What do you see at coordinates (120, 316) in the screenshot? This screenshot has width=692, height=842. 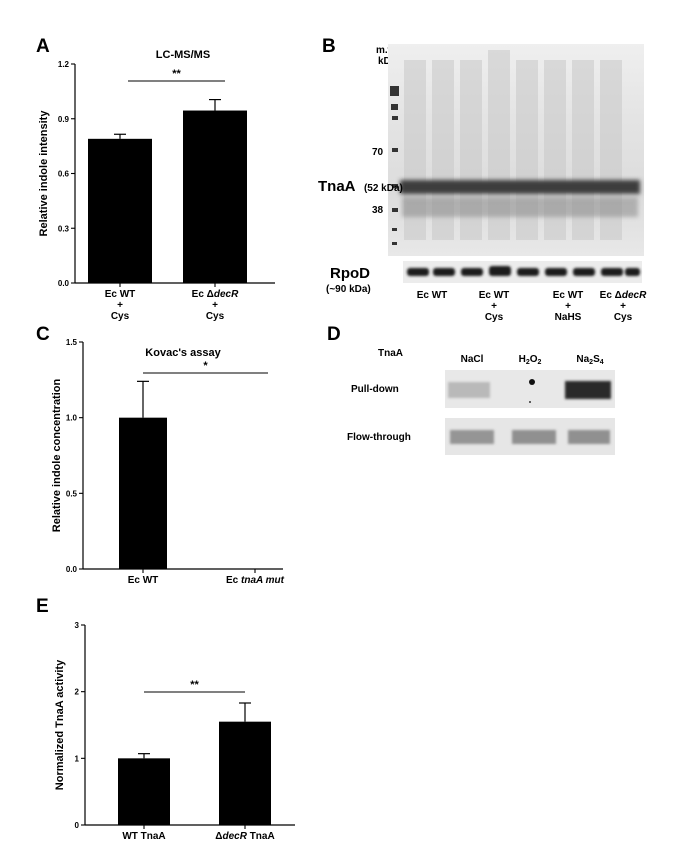 I see `chart-a-category-0-line-2: Cys` at bounding box center [120, 316].